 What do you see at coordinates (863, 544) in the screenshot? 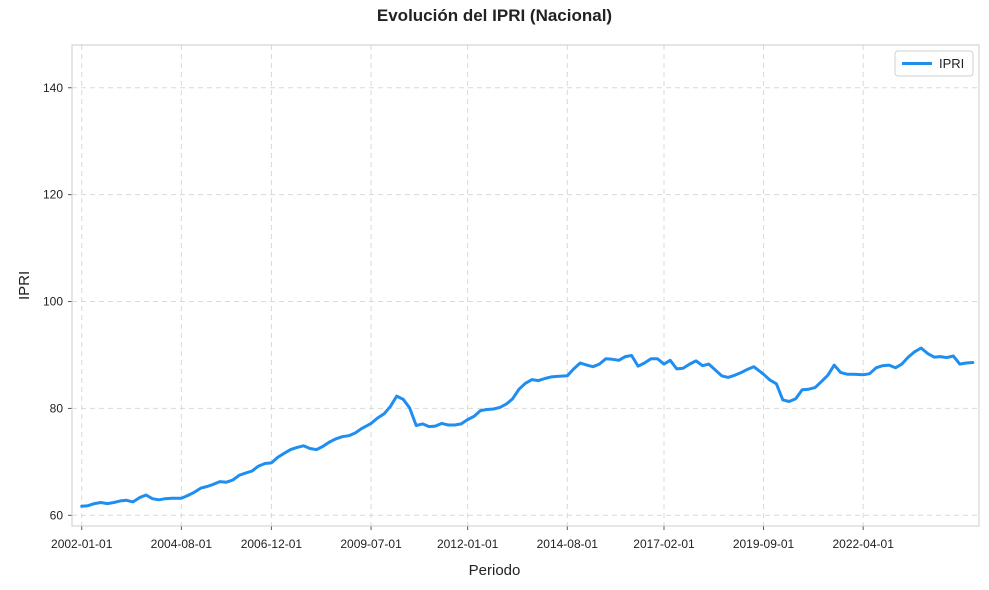
I see `x-tick-label: 2022-04-01` at bounding box center [863, 544].